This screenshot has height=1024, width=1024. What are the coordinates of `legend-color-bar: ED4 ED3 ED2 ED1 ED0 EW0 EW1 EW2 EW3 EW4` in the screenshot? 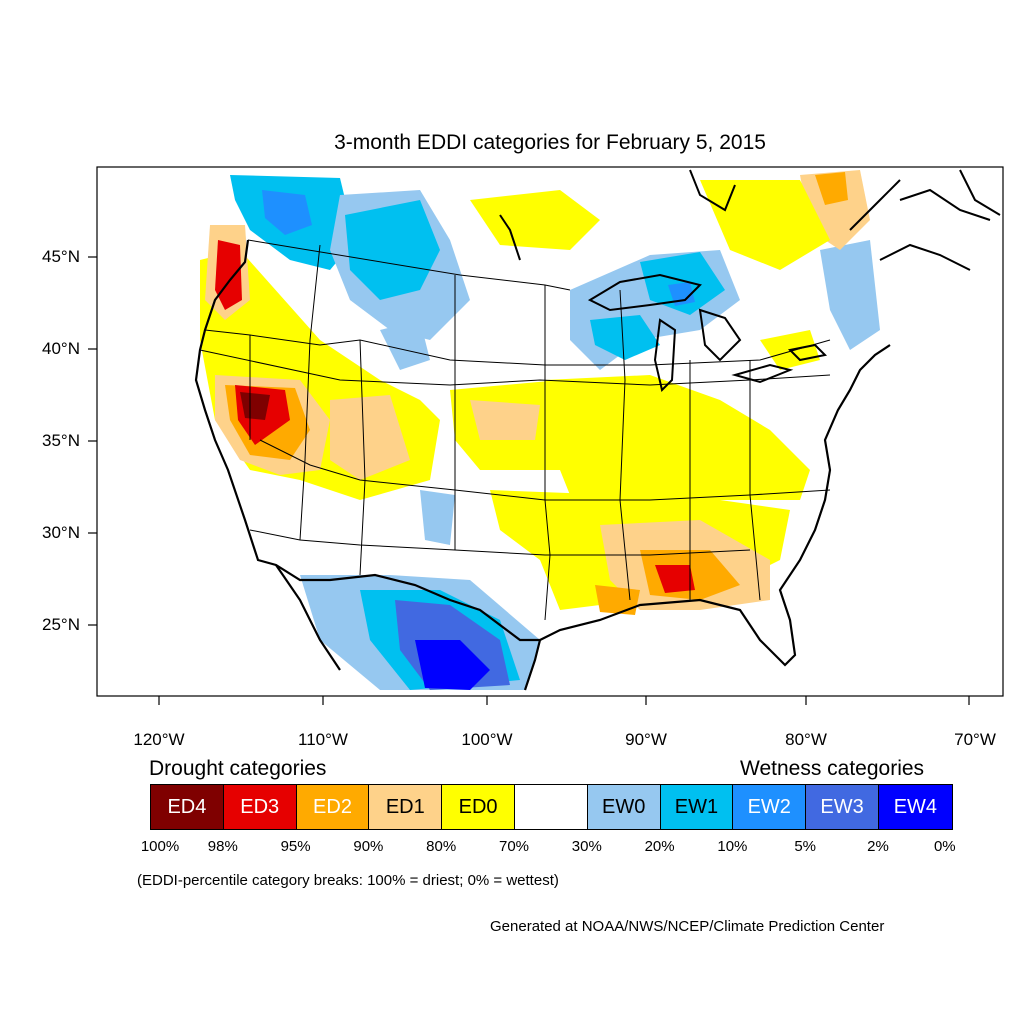 It's located at (551, 807).